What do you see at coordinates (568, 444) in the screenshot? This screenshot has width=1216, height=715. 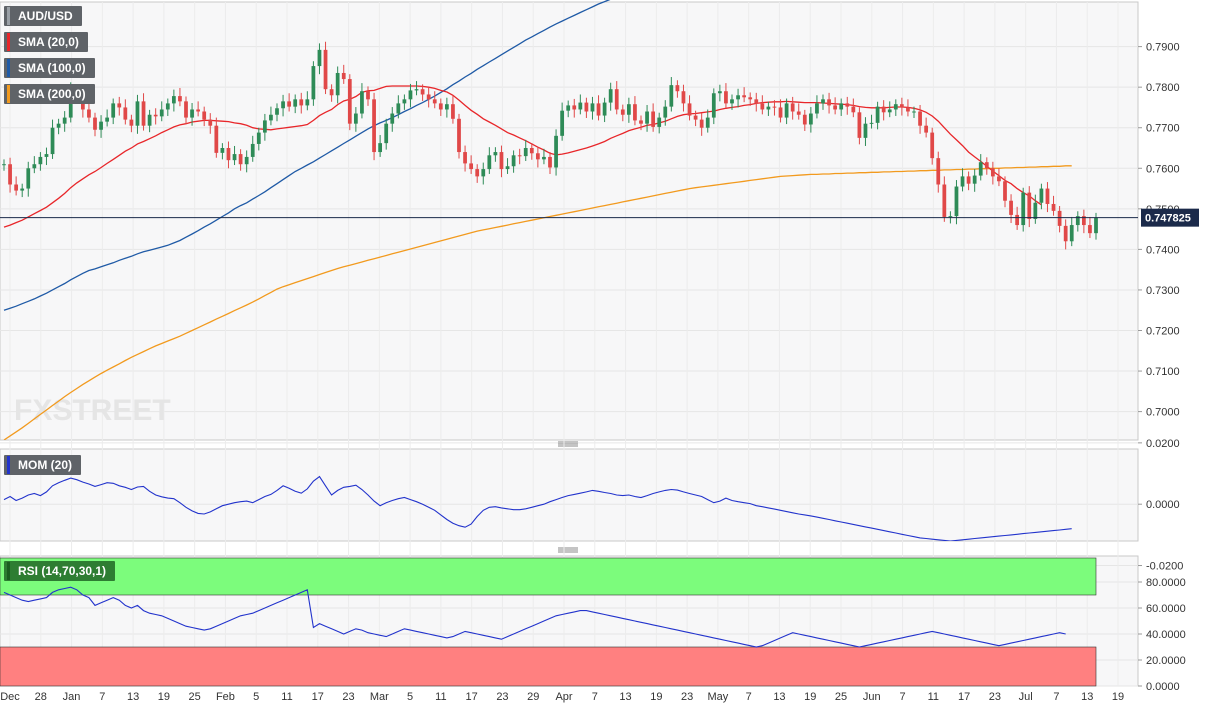 I see `price-mom-divider-handle` at bounding box center [568, 444].